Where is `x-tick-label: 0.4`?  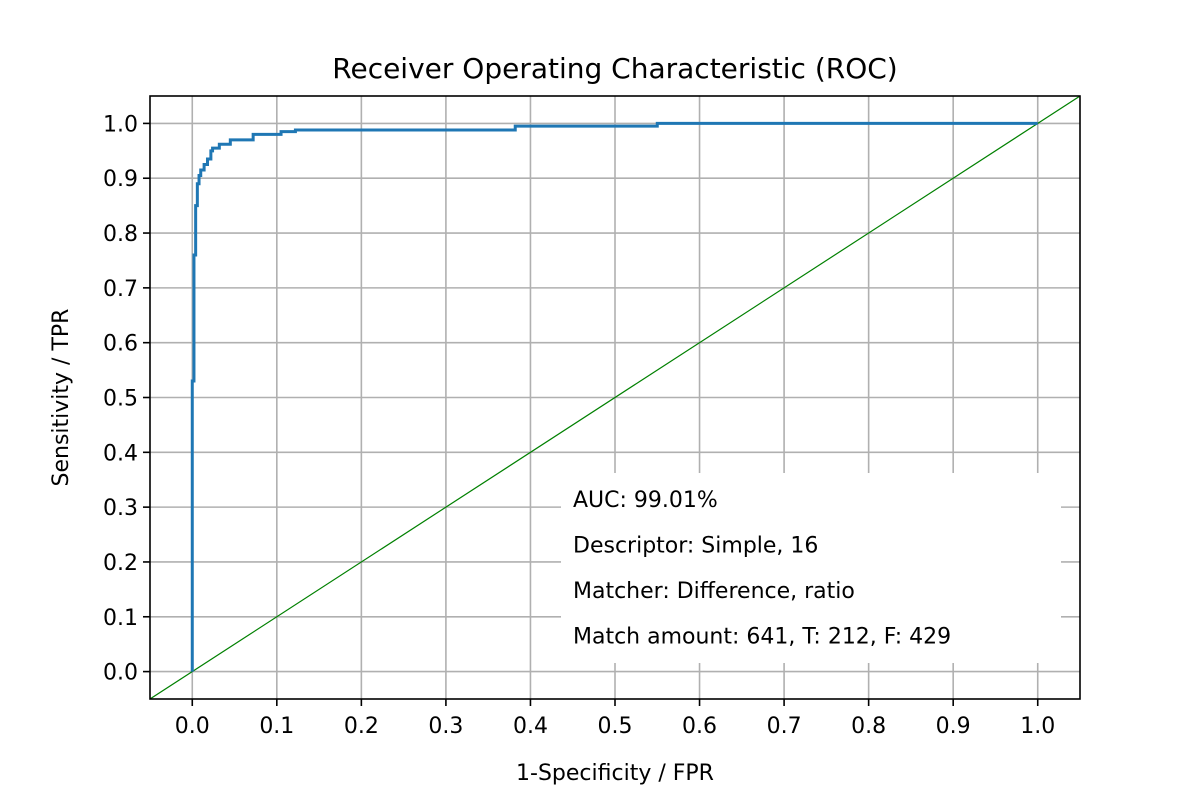 x-tick-label: 0.4 is located at coordinates (530, 726).